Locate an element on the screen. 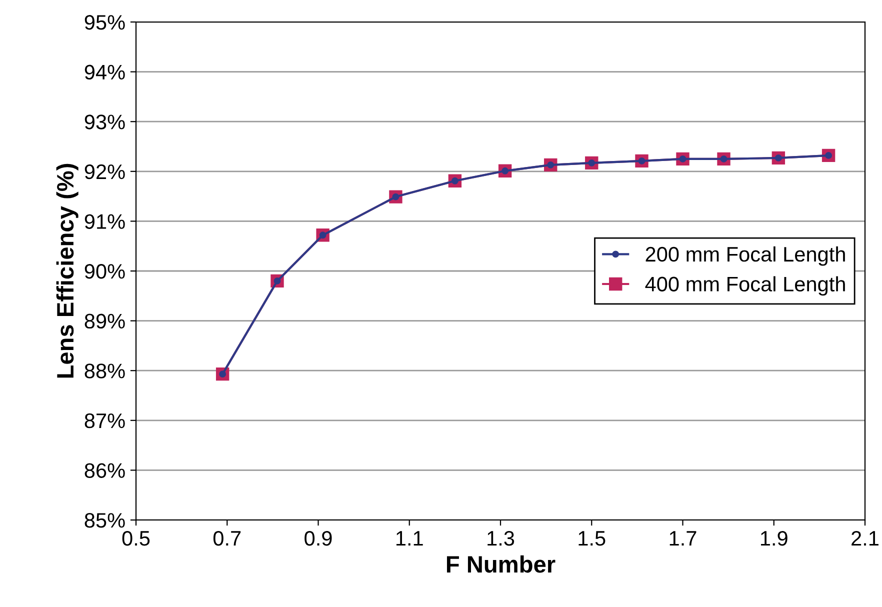  x-tick-label: 1.3 is located at coordinates (501, 538).